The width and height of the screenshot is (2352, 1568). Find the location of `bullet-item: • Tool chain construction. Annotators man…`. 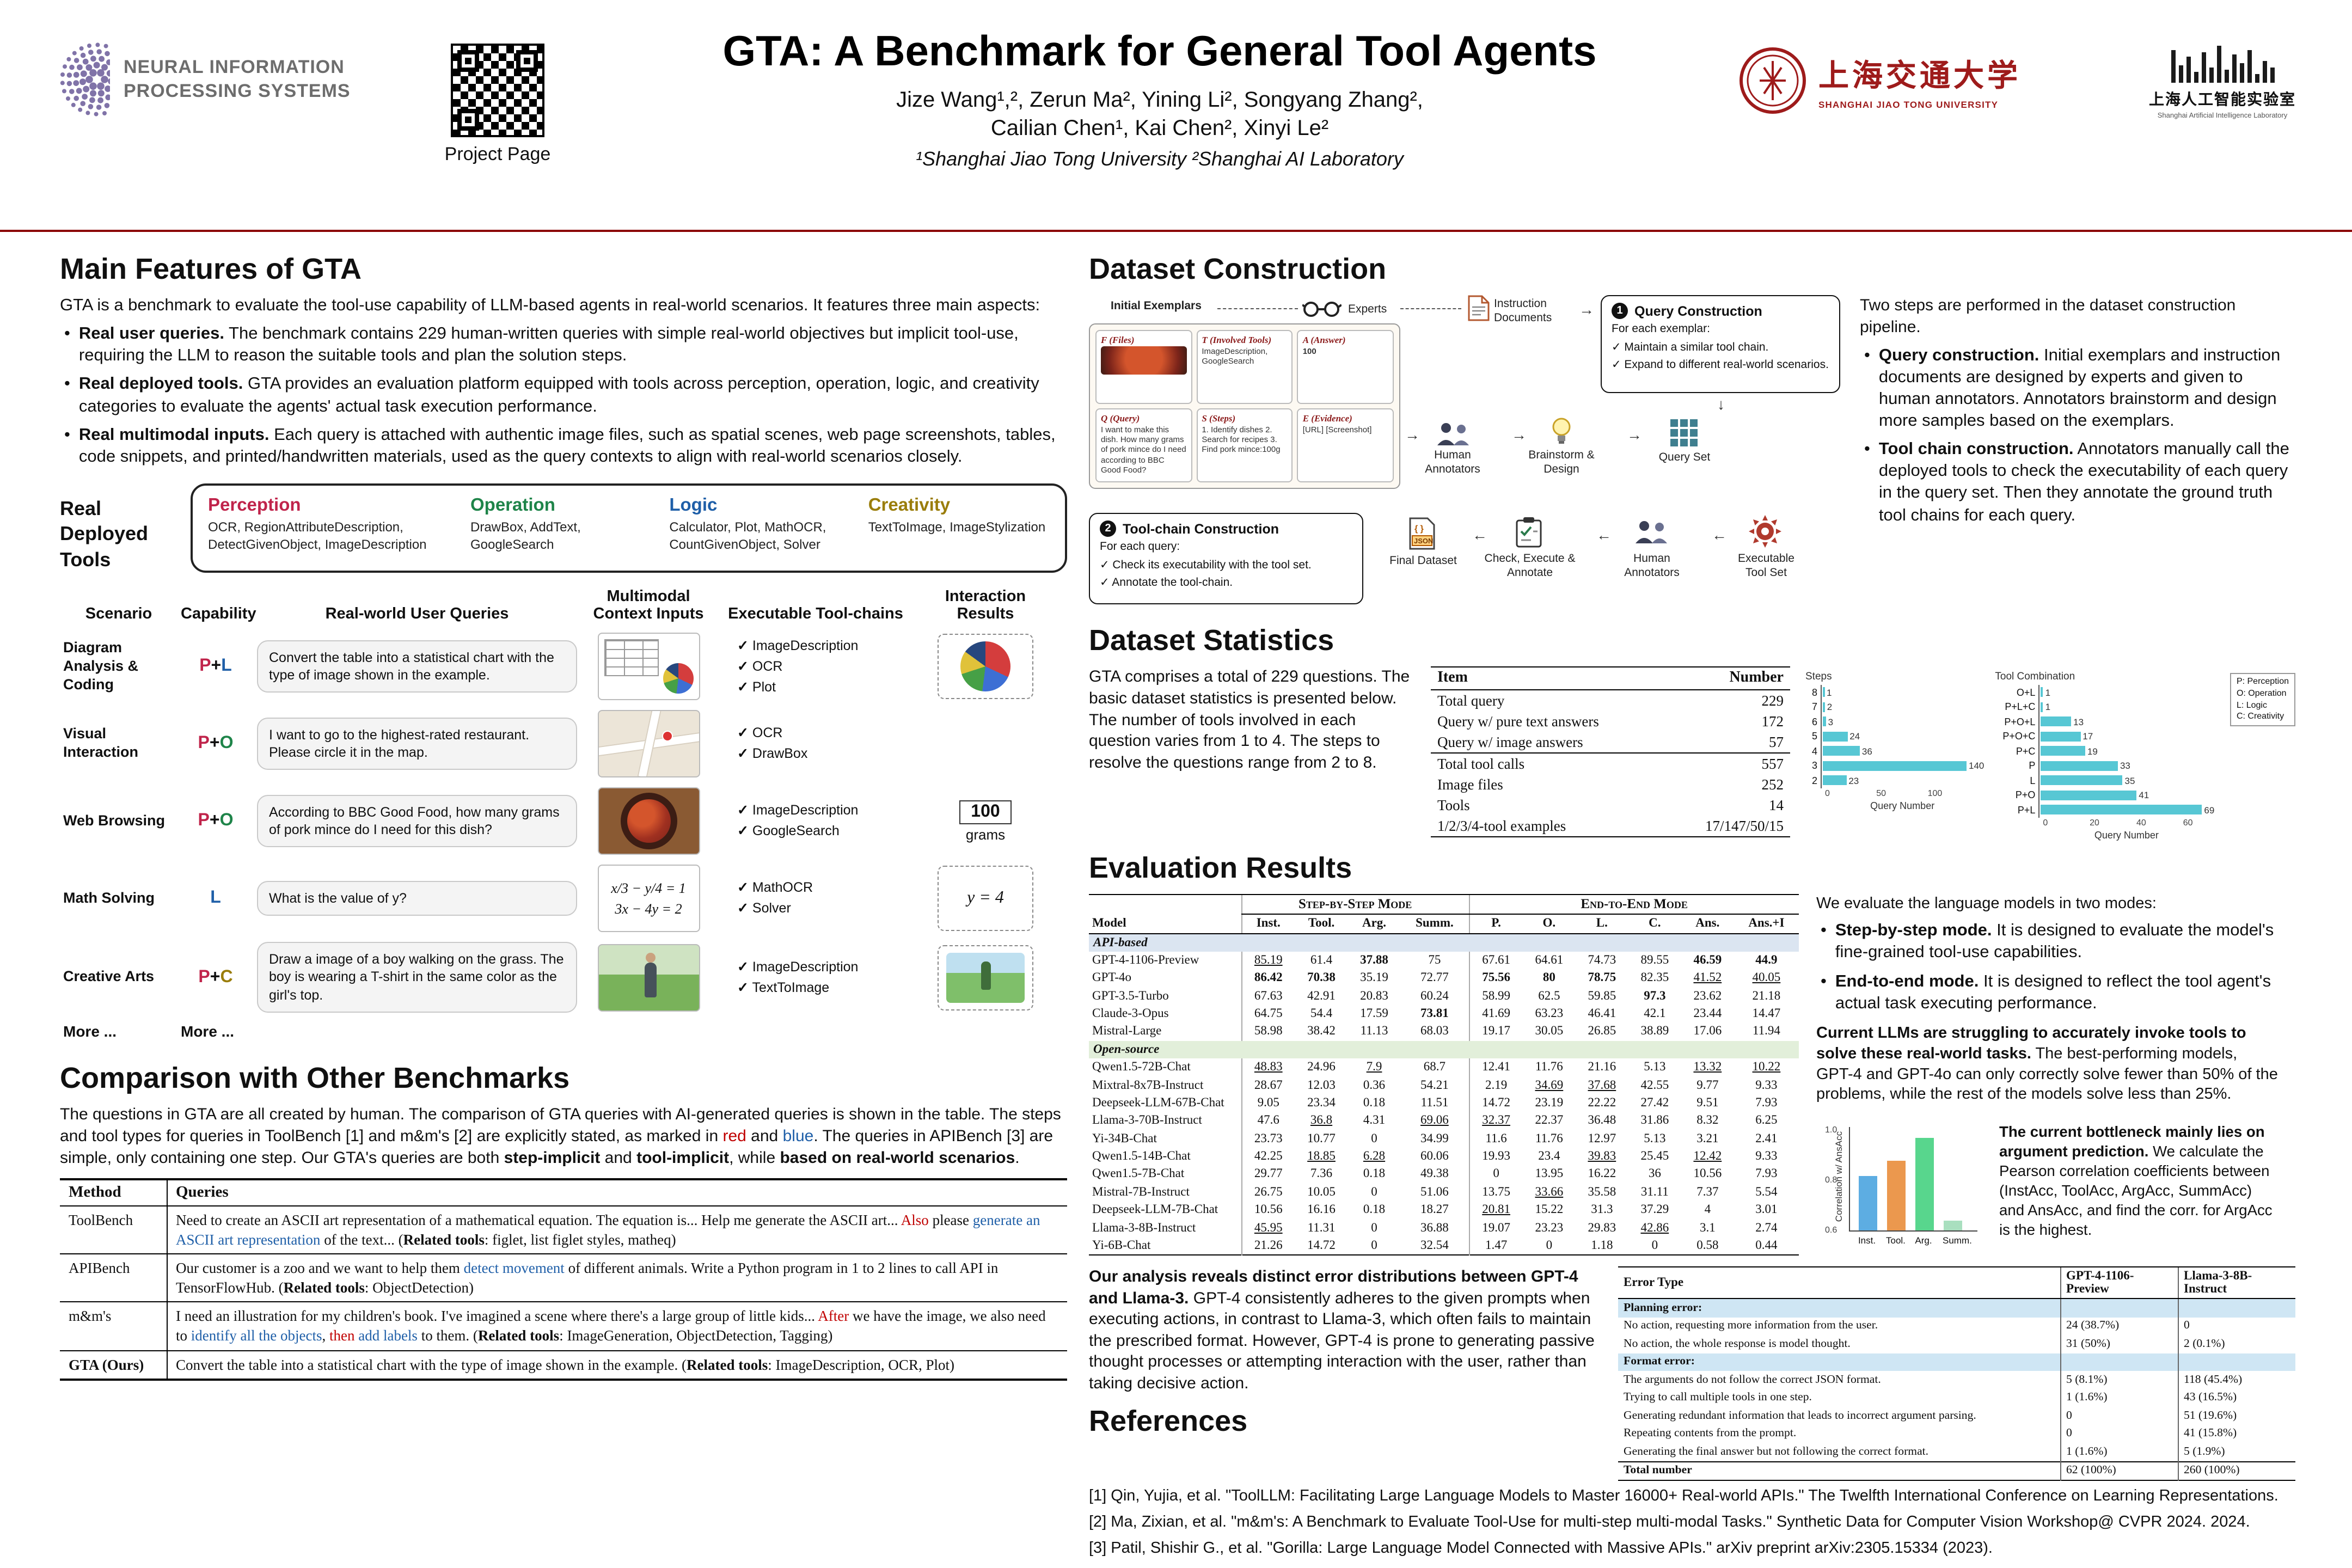

bullet-item: • Tool chain construction. Annotators man… is located at coordinates (2079, 482).